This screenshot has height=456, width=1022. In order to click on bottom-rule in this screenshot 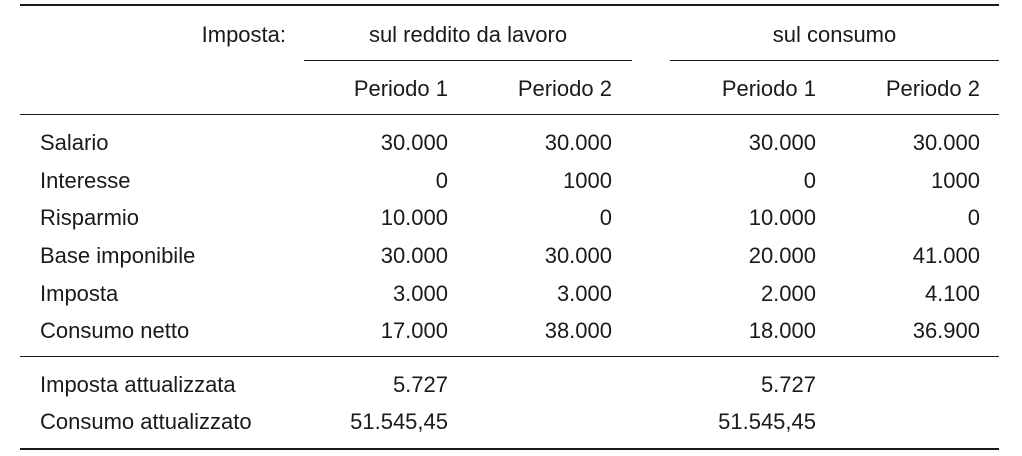, I will do `click(509, 449)`.